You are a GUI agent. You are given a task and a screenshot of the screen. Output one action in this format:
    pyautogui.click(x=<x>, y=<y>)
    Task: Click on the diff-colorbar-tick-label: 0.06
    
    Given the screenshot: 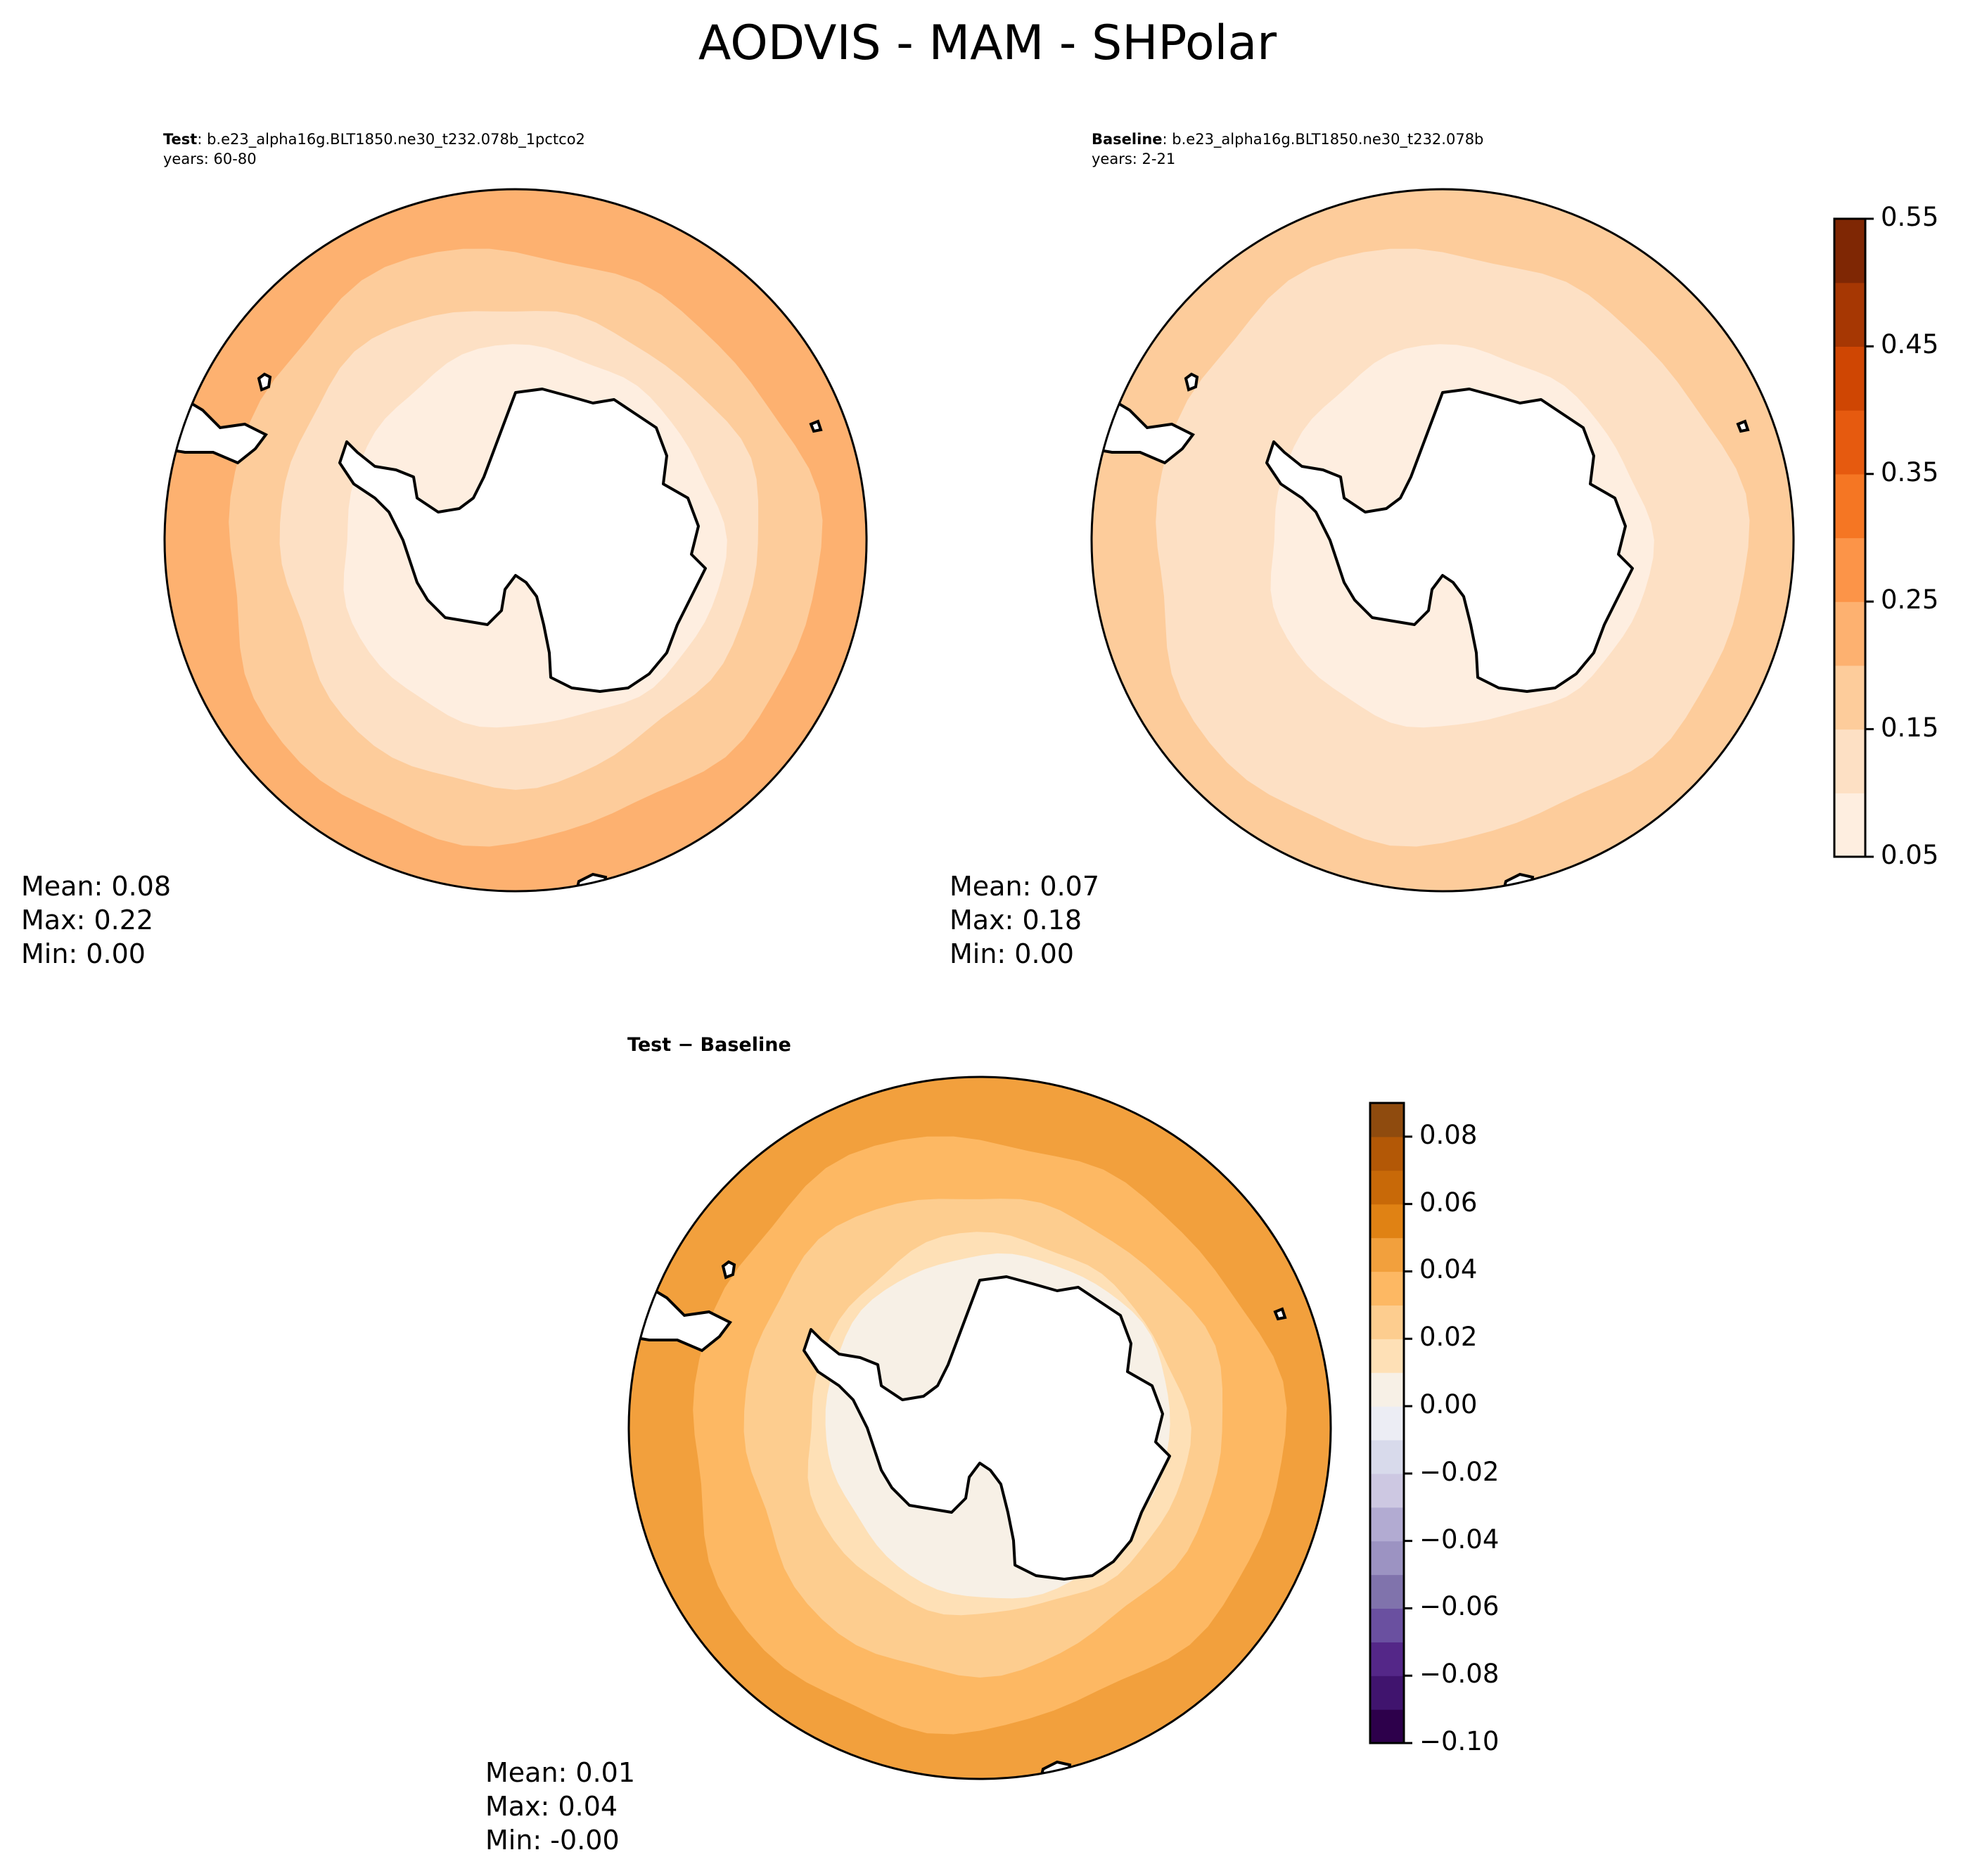 What is the action you would take?
    pyautogui.click(x=1448, y=1202)
    